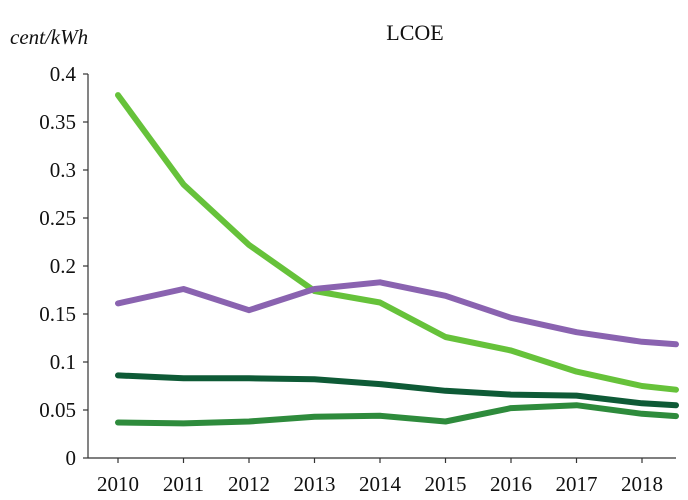 This screenshot has width=688, height=500. What do you see at coordinates (414, 32) in the screenshot?
I see `chart-title: LCOE` at bounding box center [414, 32].